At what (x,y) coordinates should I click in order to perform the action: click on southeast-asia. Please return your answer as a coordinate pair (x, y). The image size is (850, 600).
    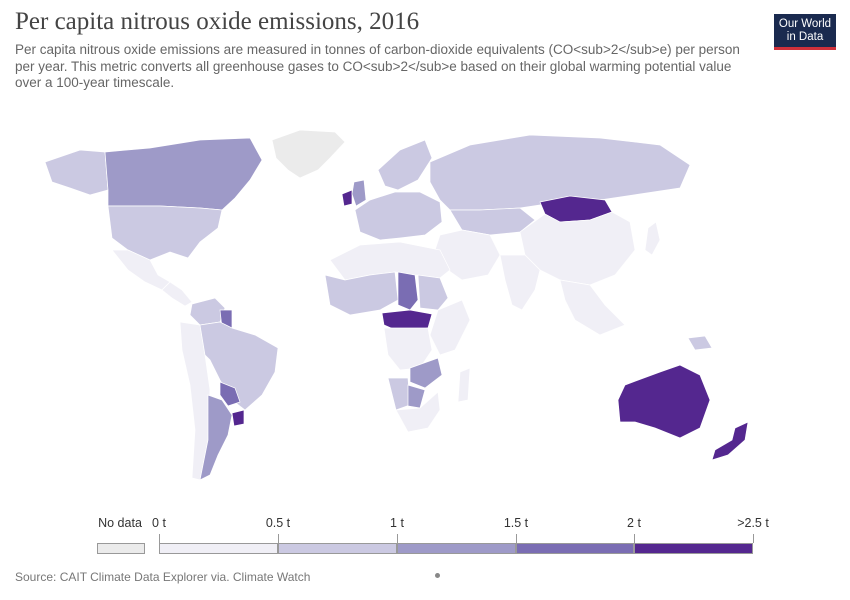
    Looking at the image, I should click on (592, 307).